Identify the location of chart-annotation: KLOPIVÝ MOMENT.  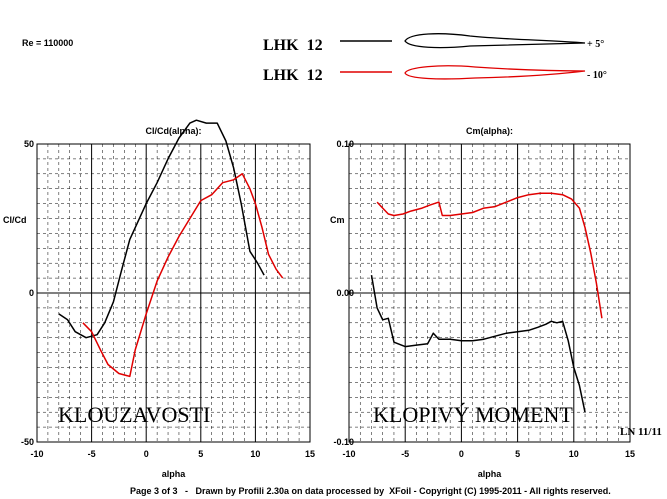
(473, 414).